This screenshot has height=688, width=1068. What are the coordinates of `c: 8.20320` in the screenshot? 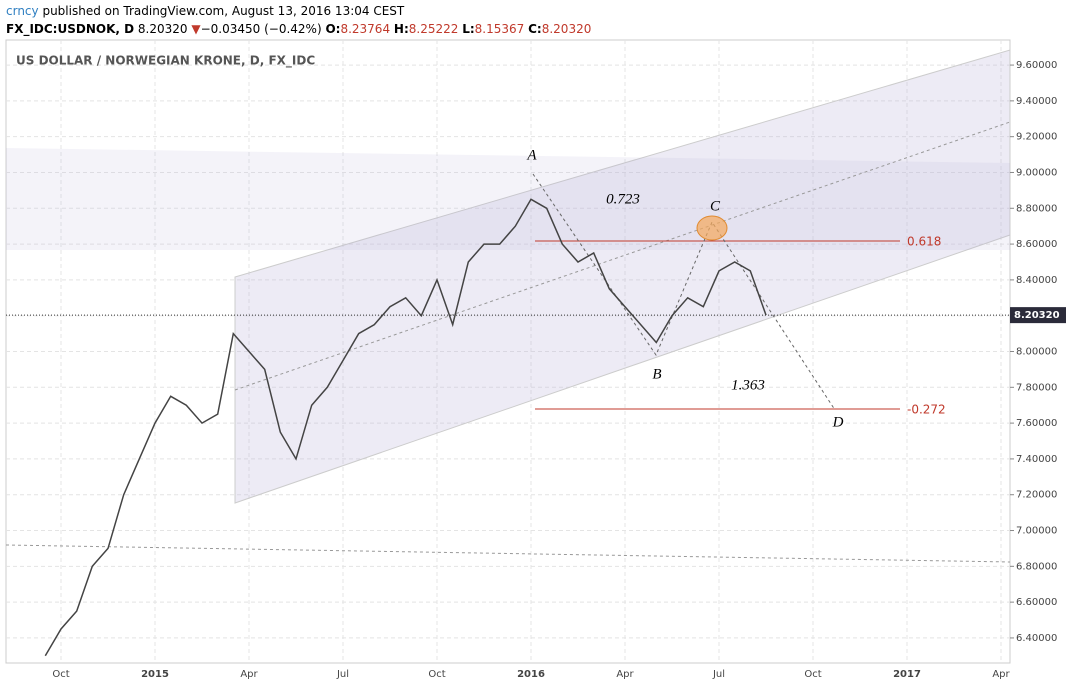 It's located at (566, 29).